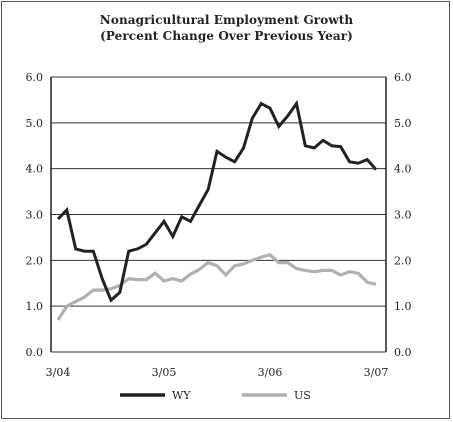 Image resolution: width=453 pixels, height=422 pixels. I want to click on x-tick-label: 3/06, so click(270, 372).